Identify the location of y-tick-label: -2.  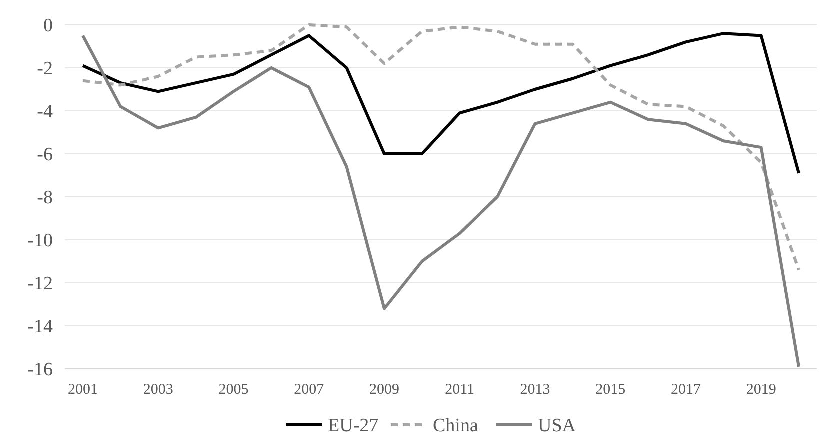
(45, 69).